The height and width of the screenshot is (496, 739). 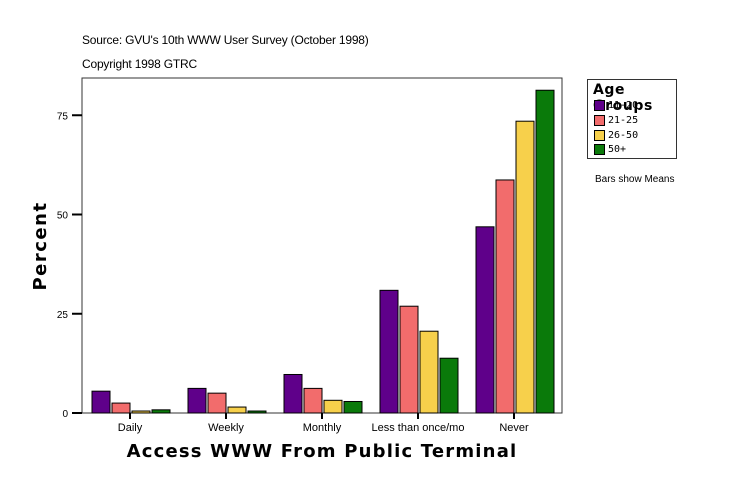 I want to click on x-tick-label: Monthly, so click(x=322, y=428).